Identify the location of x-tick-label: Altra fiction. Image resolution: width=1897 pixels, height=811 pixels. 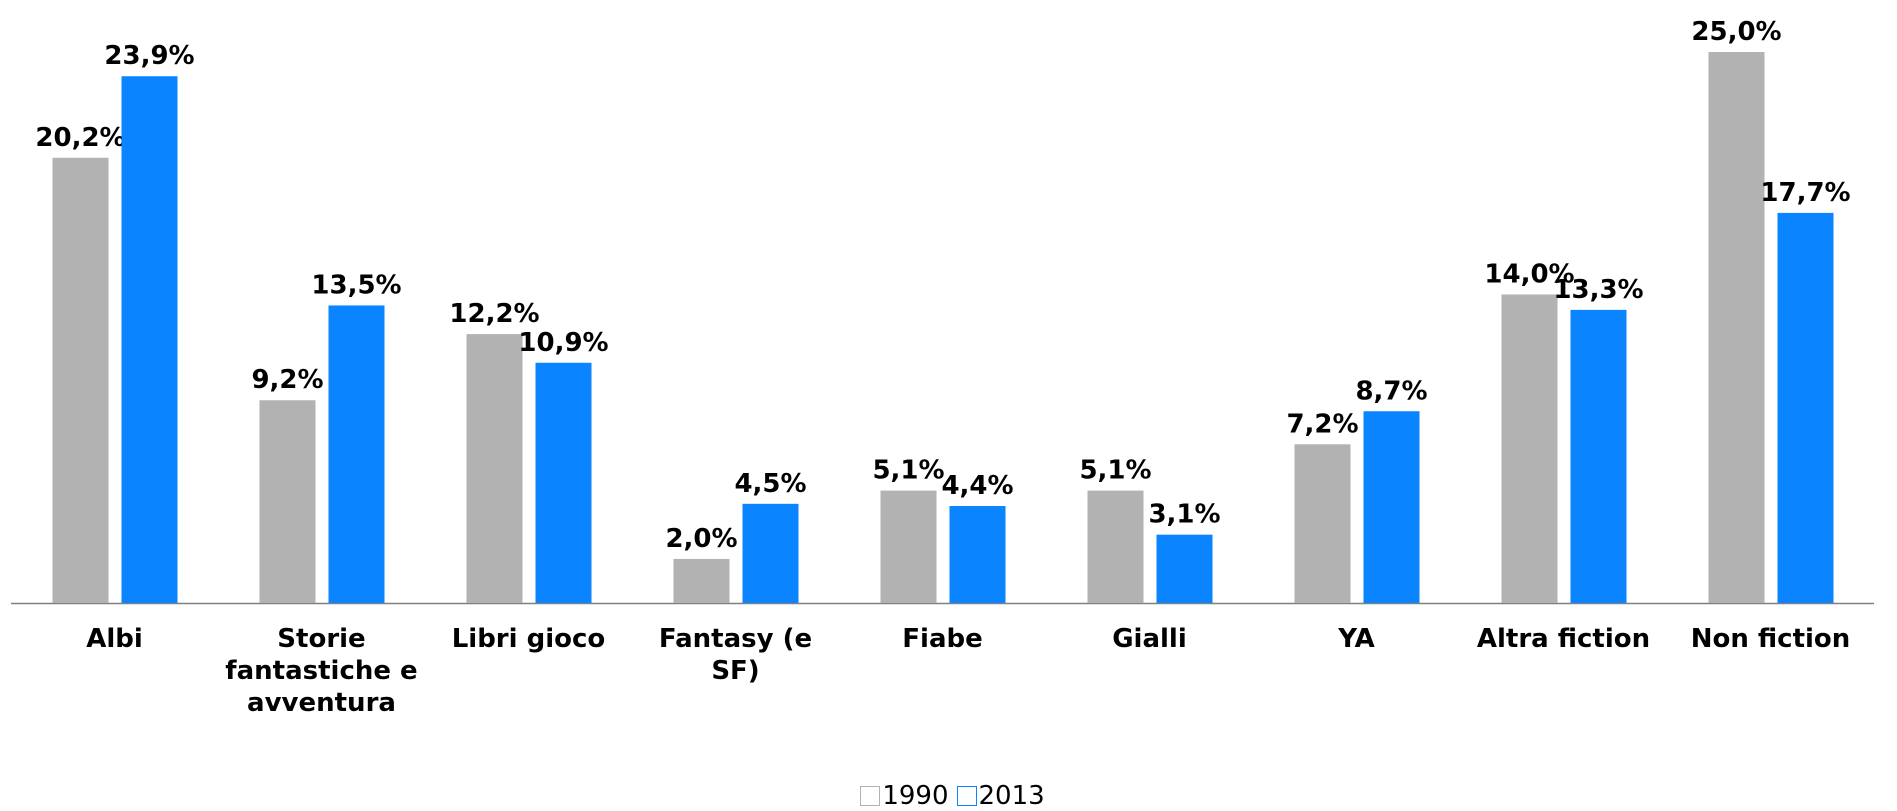
(1563, 639).